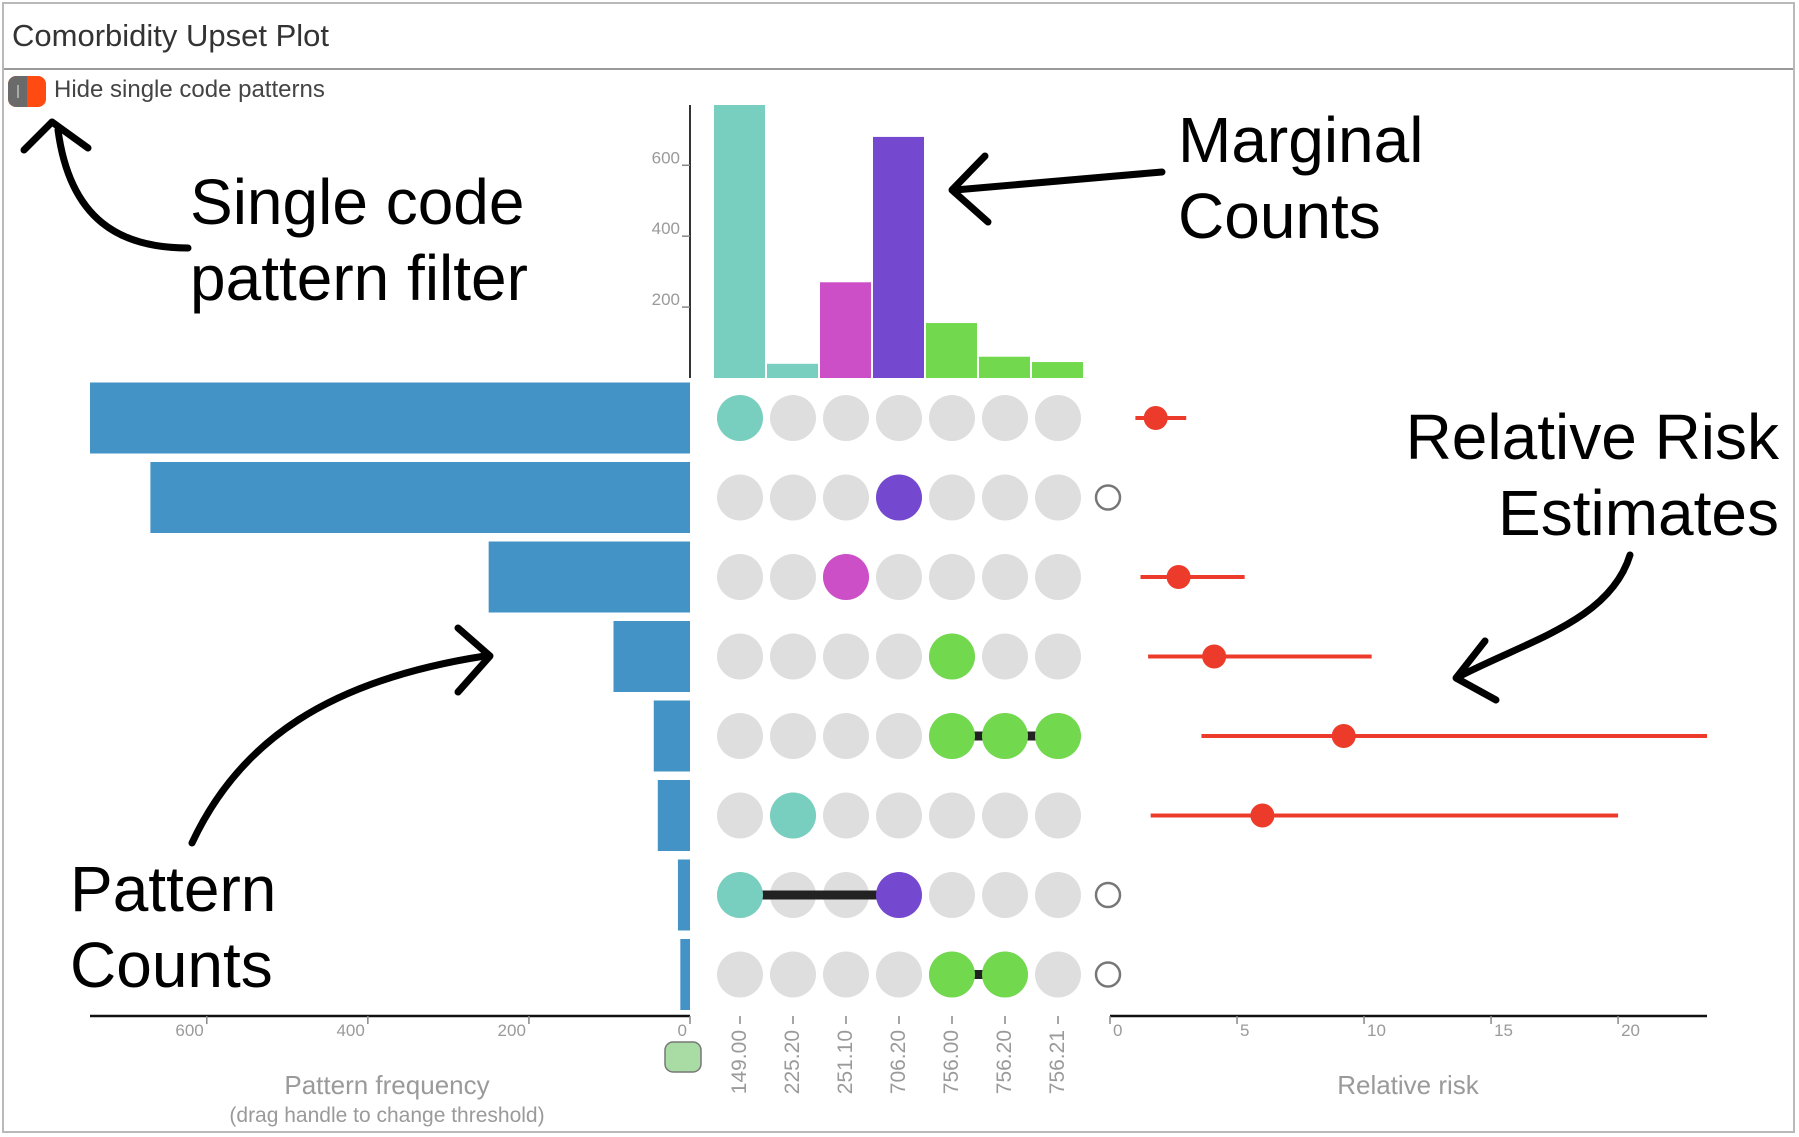 The image size is (1799, 1137). What do you see at coordinates (845, 330) in the screenshot?
I see `marginal-bar-251.10` at bounding box center [845, 330].